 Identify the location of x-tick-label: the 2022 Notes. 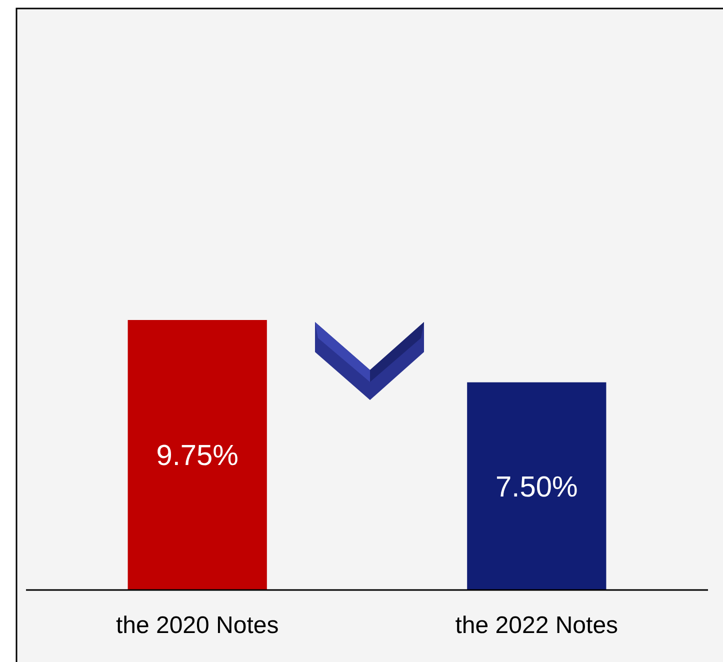
(536, 625).